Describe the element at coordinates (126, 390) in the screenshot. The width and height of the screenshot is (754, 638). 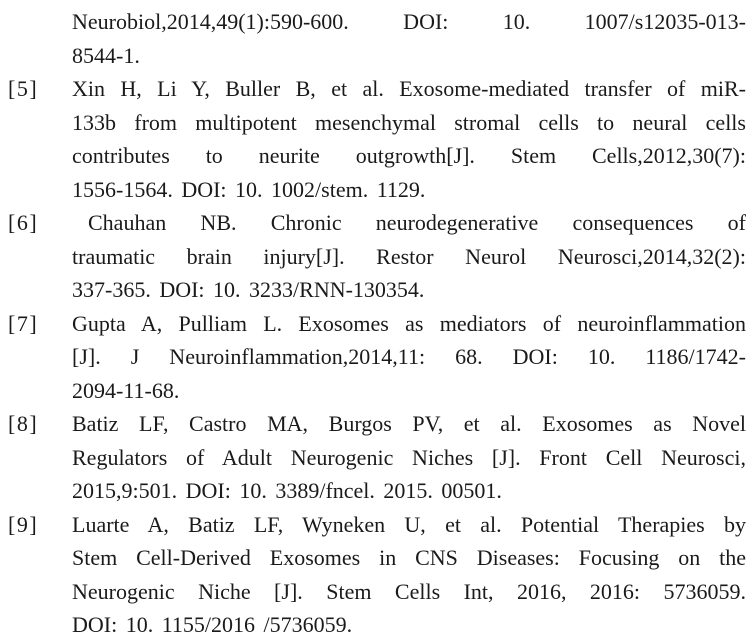
I see `reference-line: 2094-11-68.` at that location.